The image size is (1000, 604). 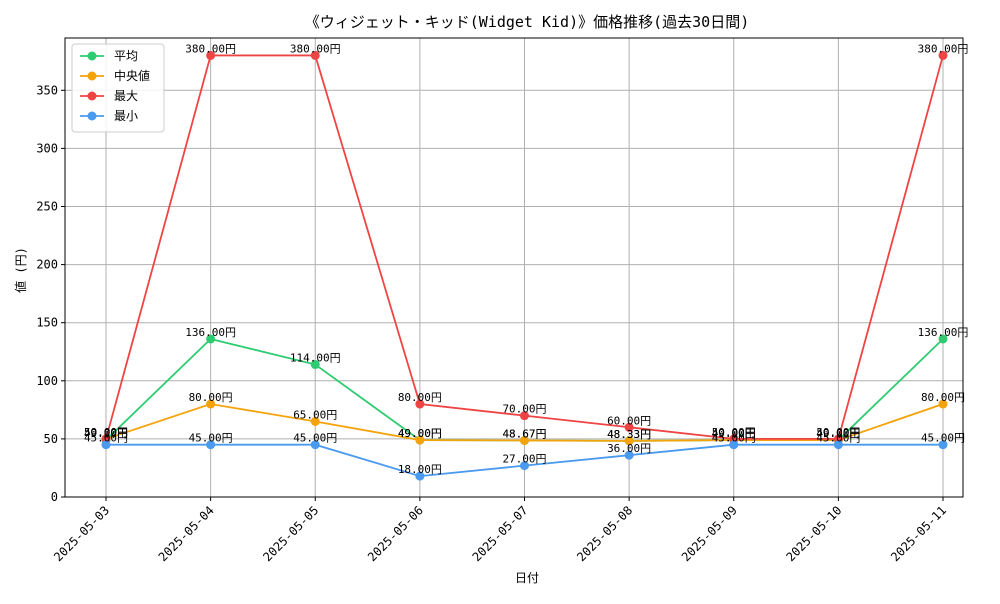 What do you see at coordinates (186, 533) in the screenshot?
I see `x-tick-label: 2025-05-04` at bounding box center [186, 533].